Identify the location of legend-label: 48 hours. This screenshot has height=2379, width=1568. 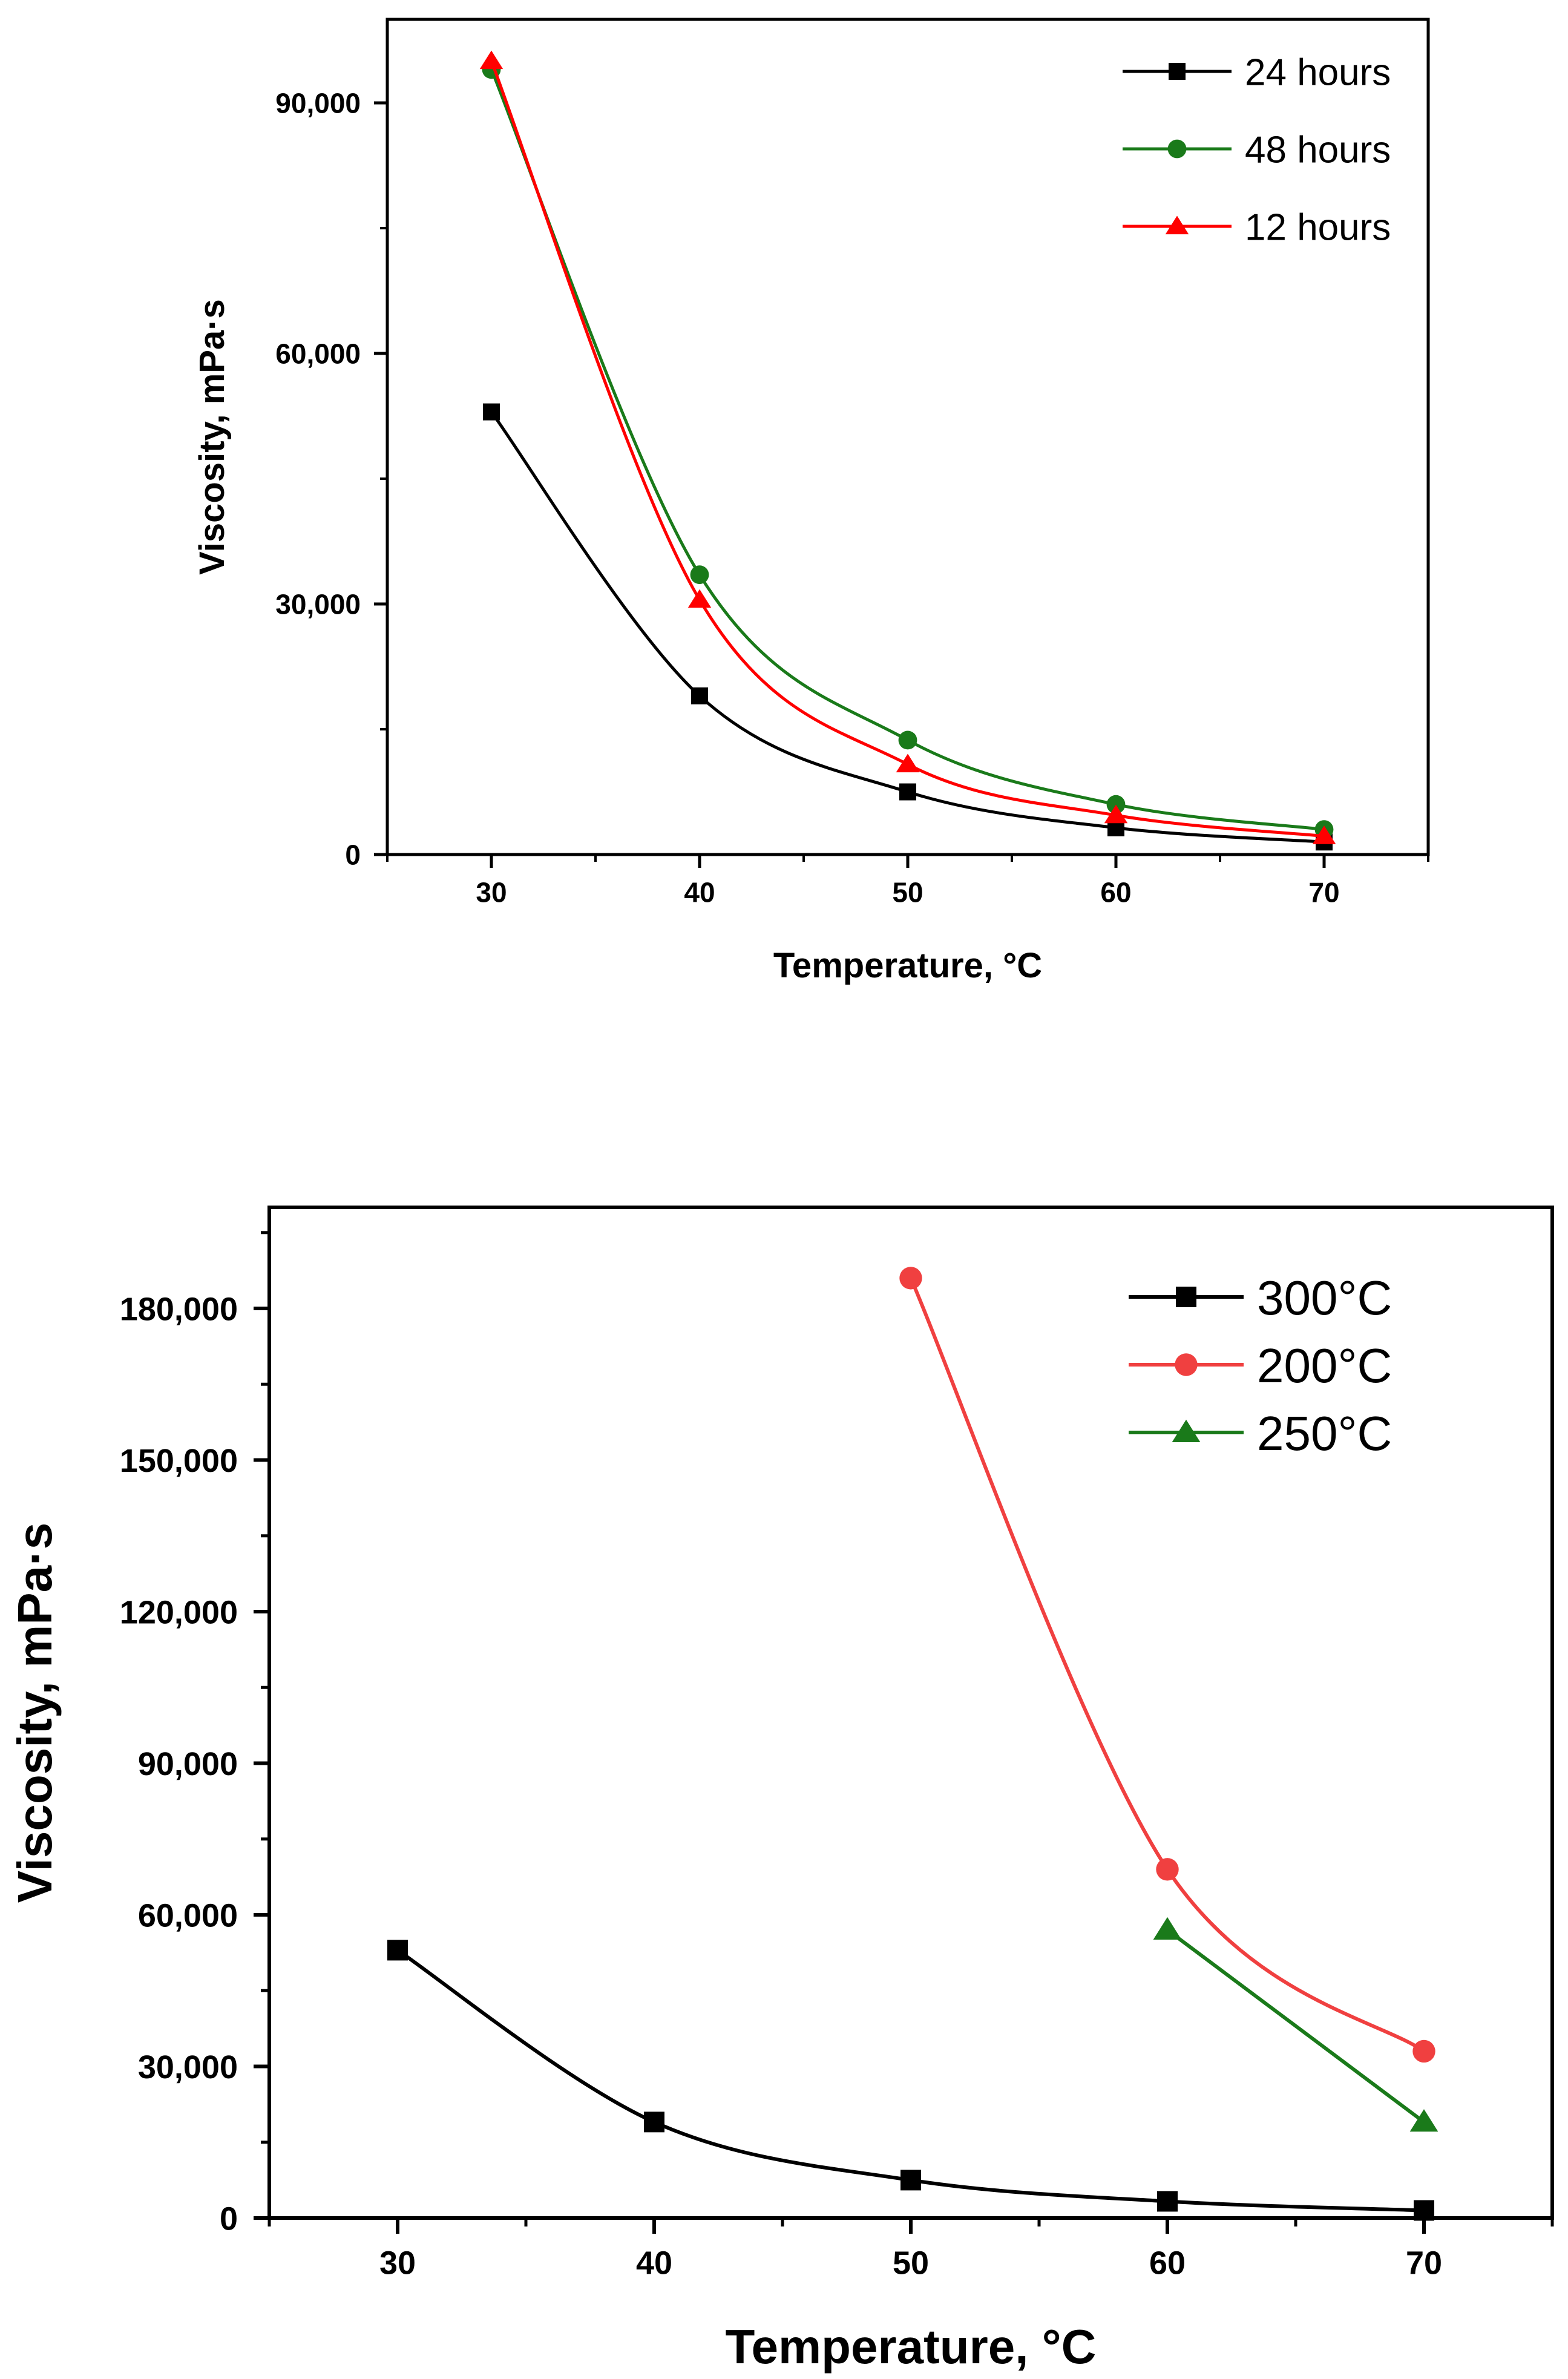
(1318, 150).